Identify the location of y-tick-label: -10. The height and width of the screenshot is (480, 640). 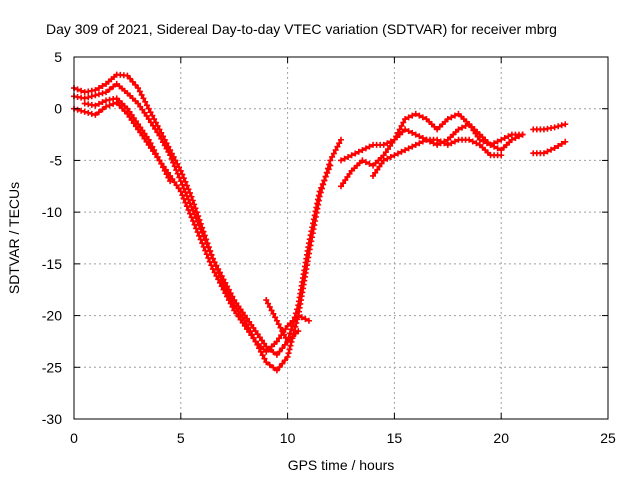
(52, 212).